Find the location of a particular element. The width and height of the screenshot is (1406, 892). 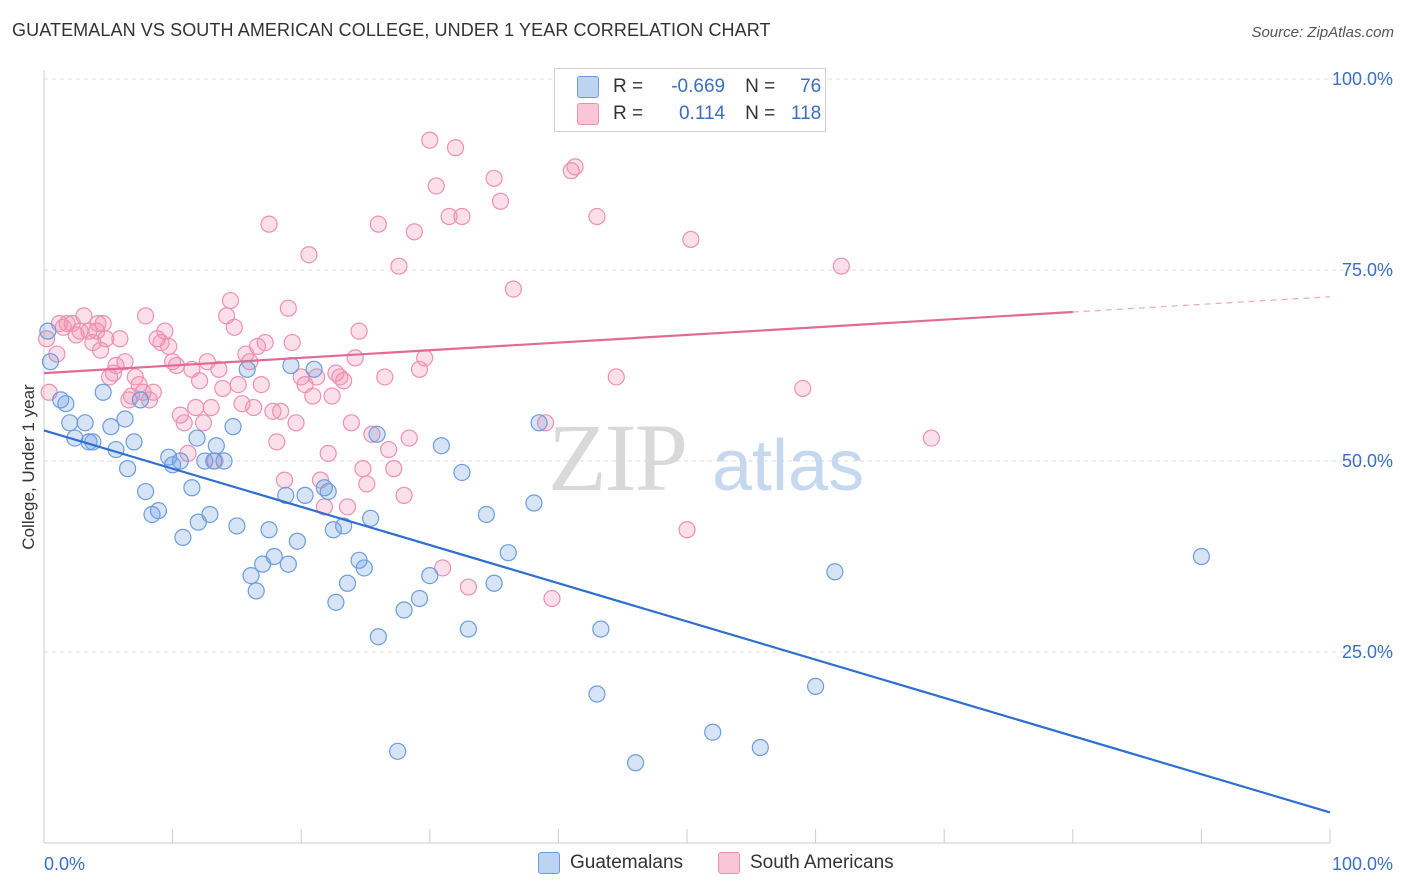

legend-n-value-pink: 118 is located at coordinates (806, 113).